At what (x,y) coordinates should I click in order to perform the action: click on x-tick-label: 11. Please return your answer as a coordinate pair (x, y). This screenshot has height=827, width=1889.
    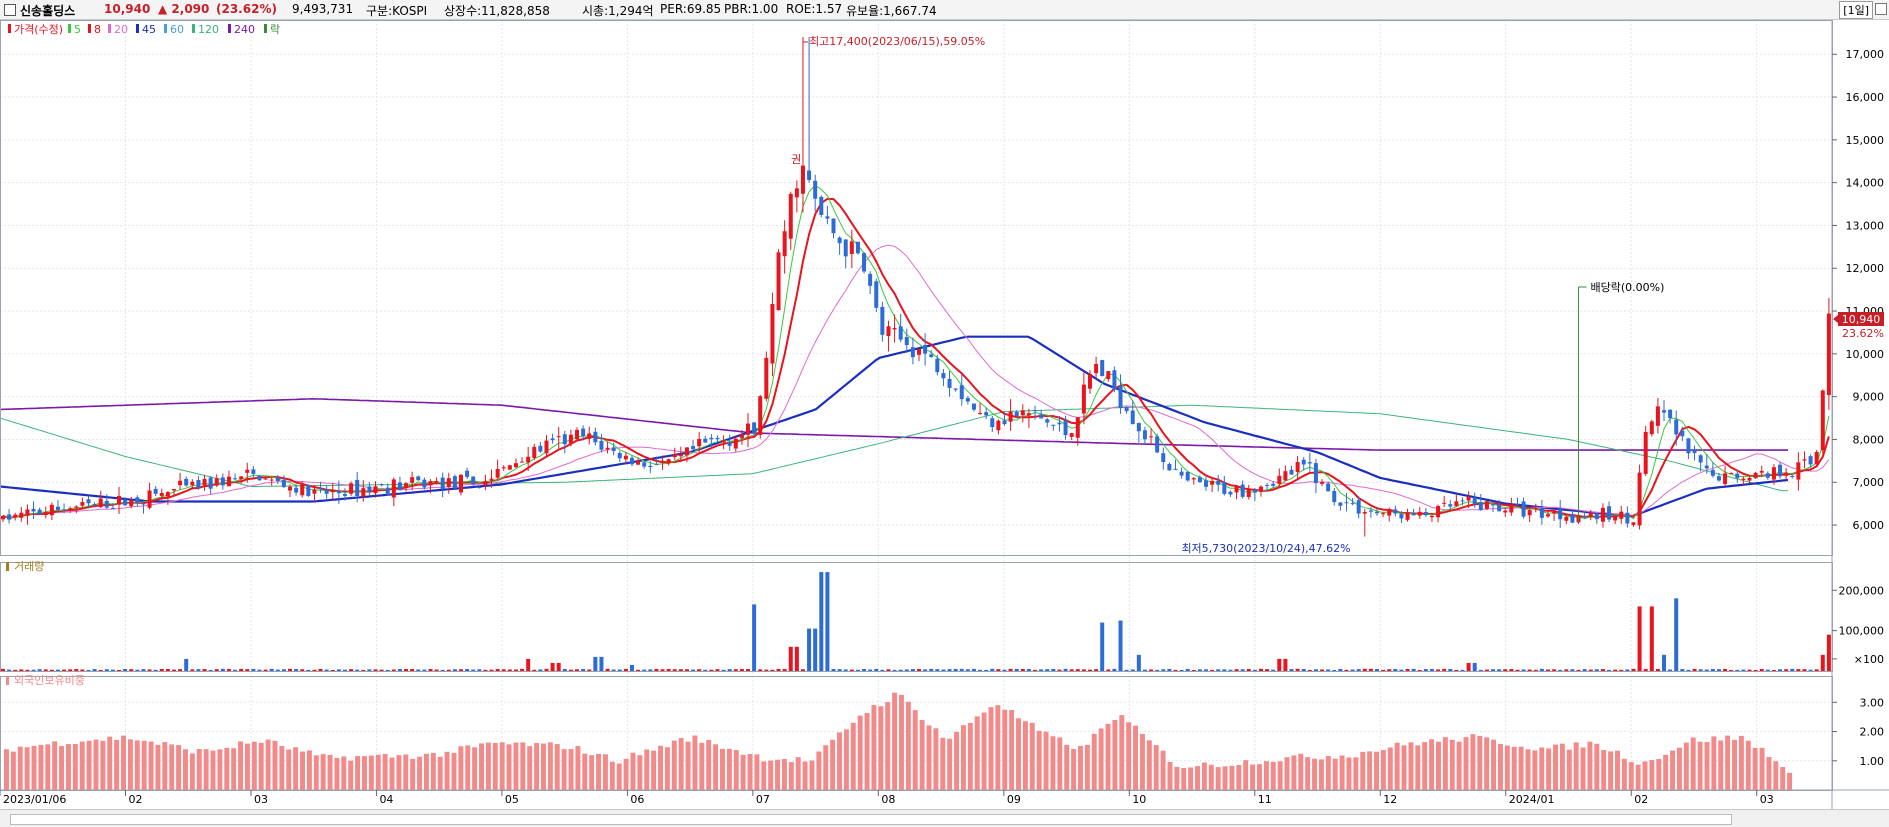
    Looking at the image, I should click on (1265, 799).